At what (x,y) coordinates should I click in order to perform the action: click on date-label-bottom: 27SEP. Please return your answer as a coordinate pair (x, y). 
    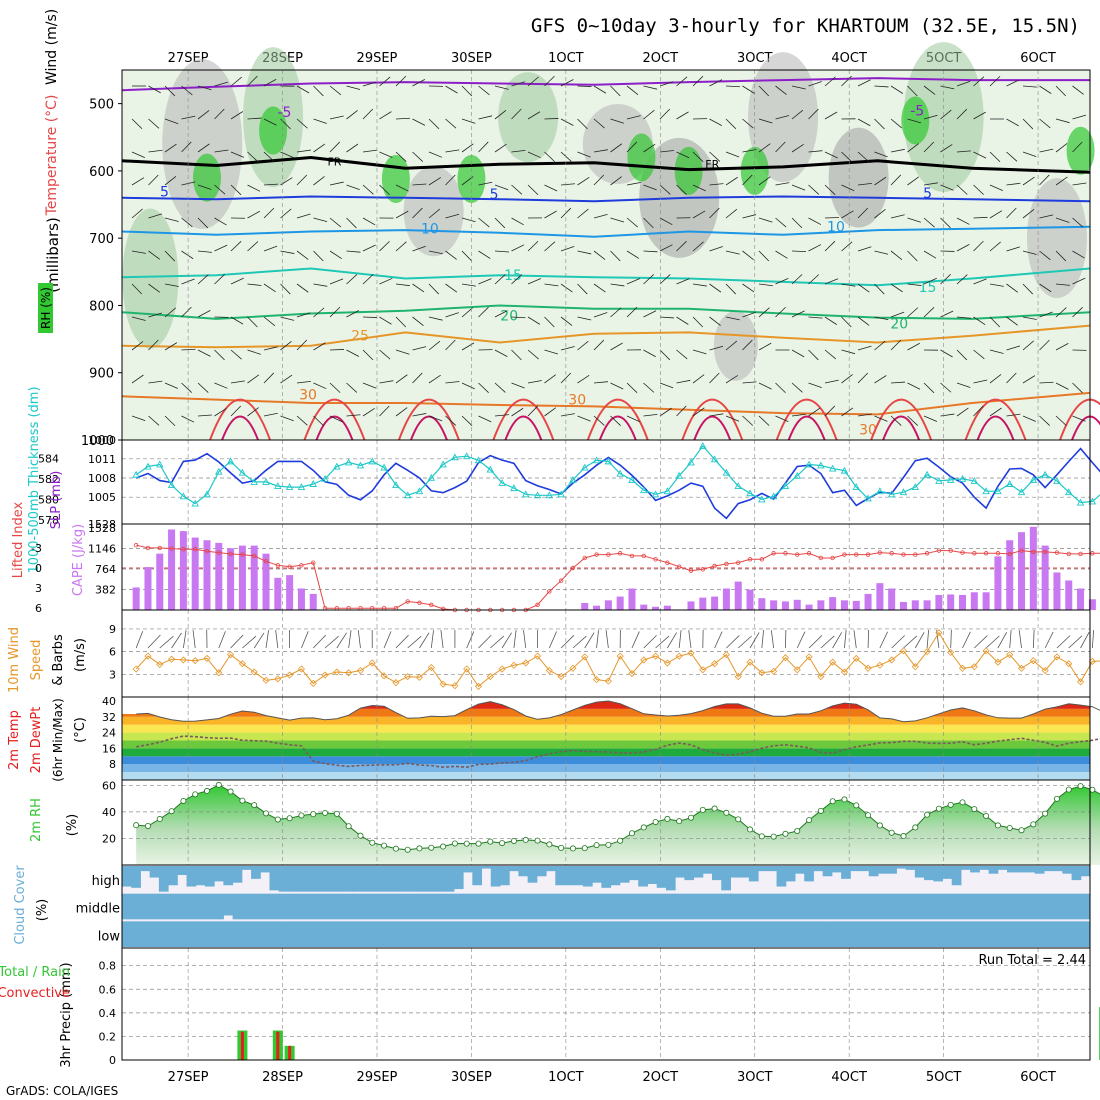
    Looking at the image, I should click on (188, 1077).